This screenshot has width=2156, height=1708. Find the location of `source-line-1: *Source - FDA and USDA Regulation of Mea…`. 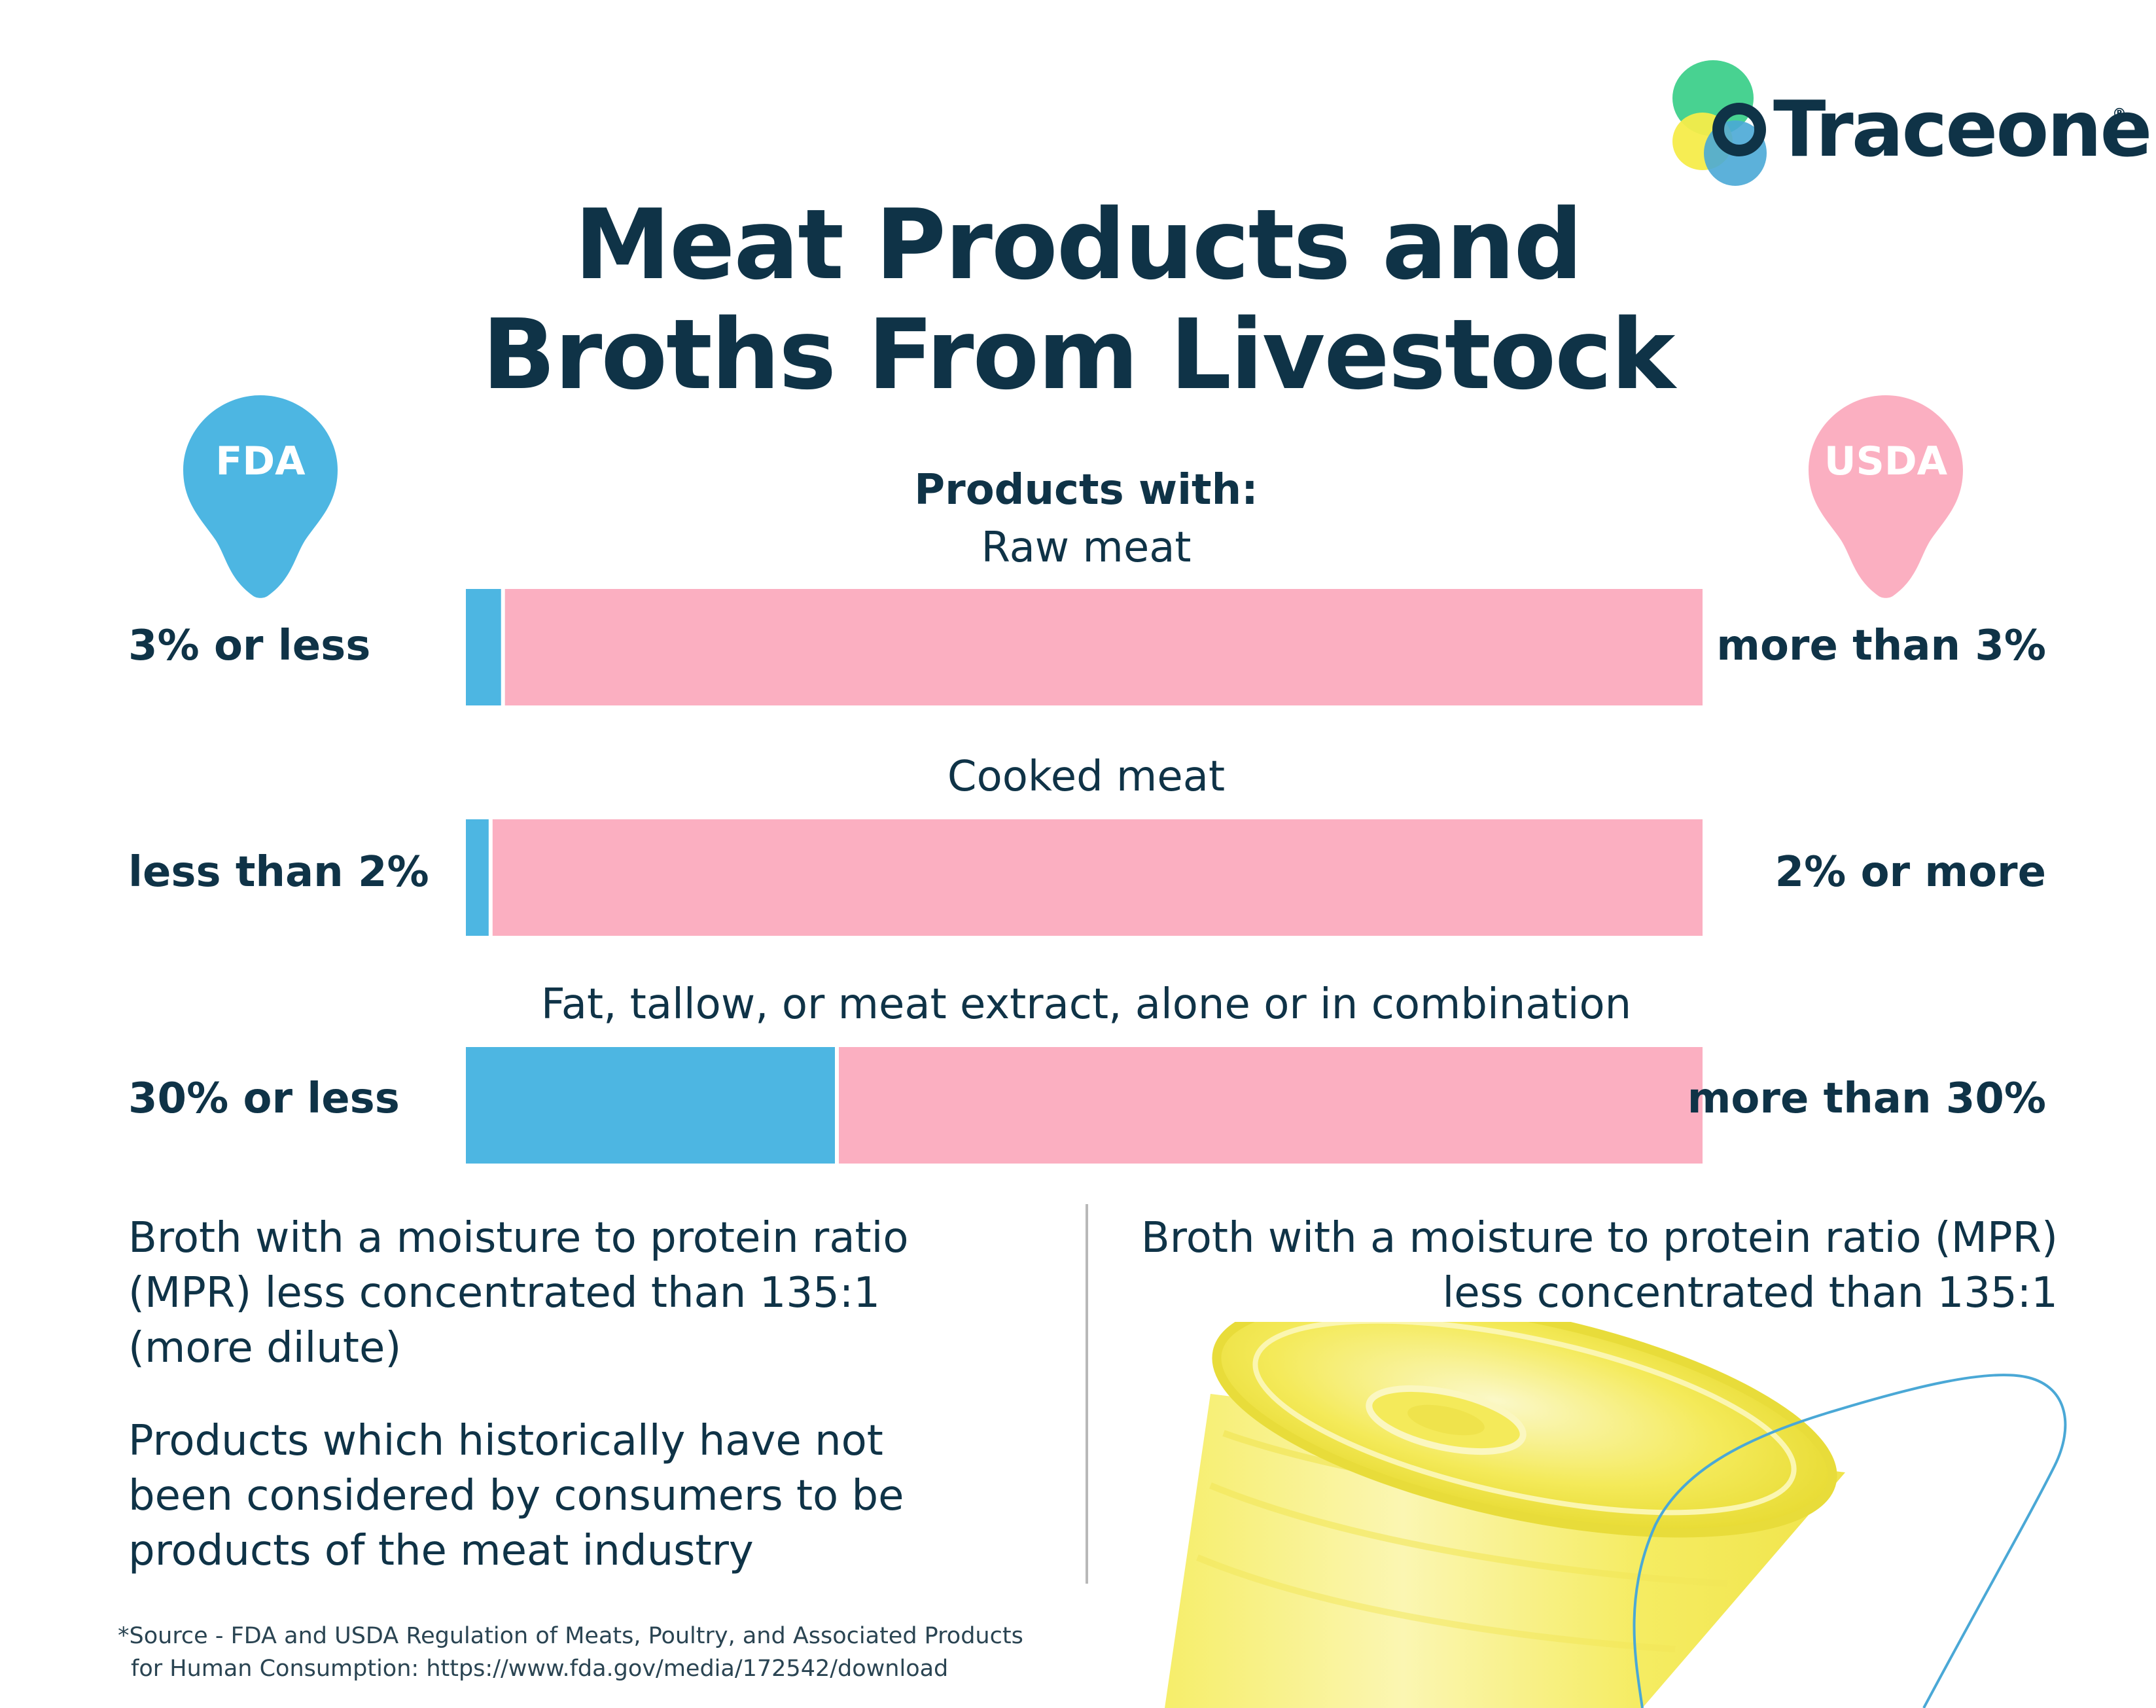

source-line-1: *Source - FDA and USDA Regulation of Mea… is located at coordinates (570, 1636).